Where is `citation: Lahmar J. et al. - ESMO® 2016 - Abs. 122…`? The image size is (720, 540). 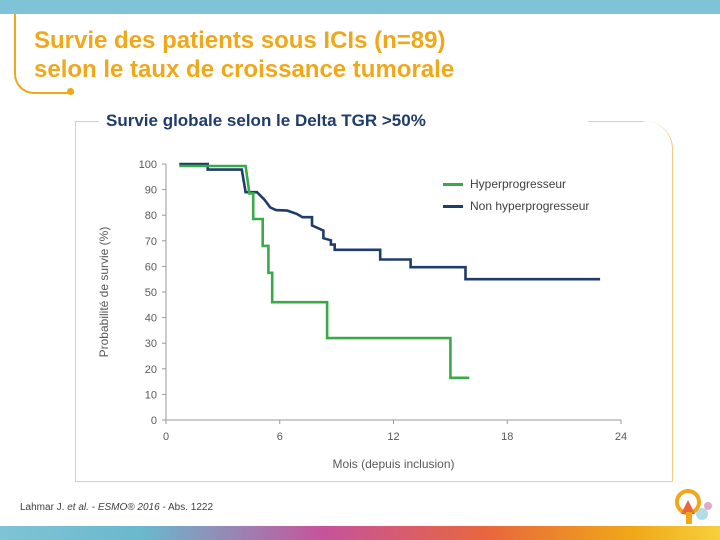 citation: Lahmar J. et al. - ESMO® 2016 - Abs. 122… is located at coordinates (116, 507).